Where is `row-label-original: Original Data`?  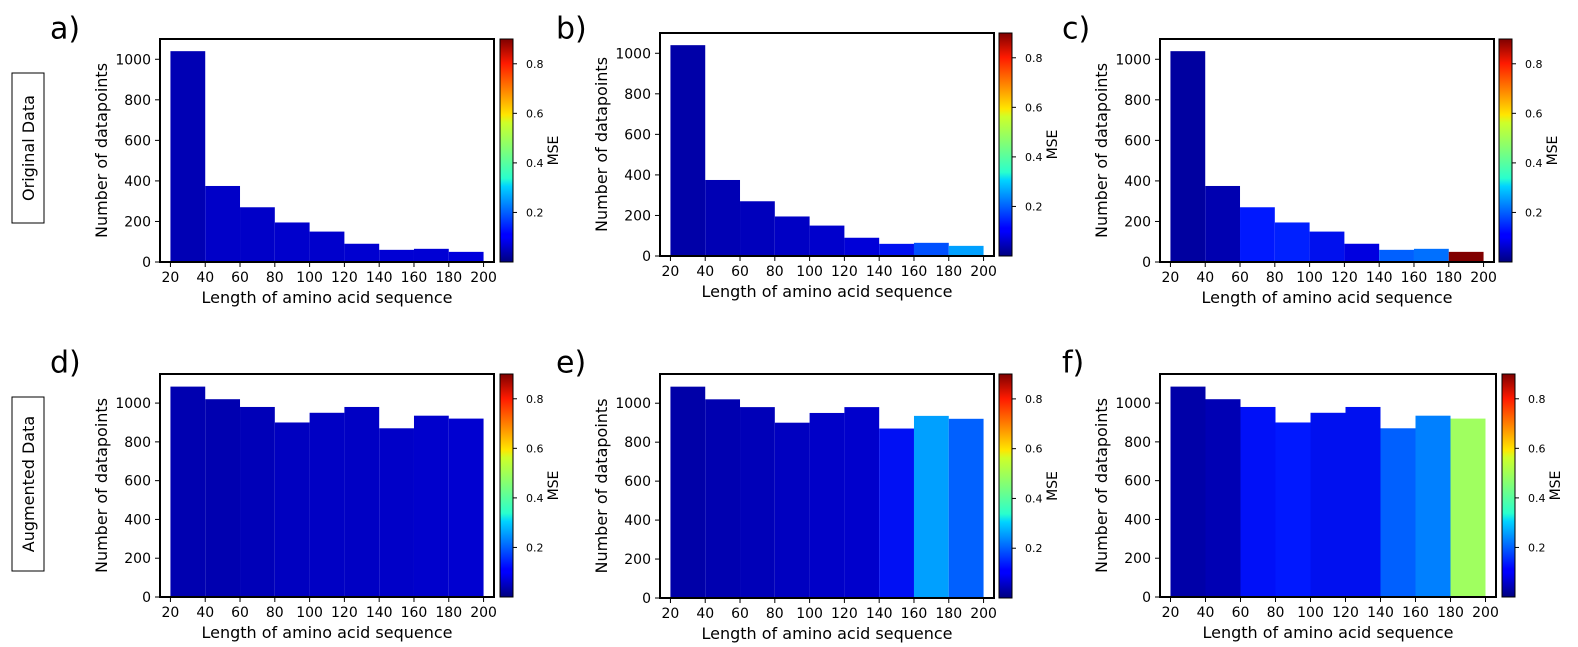 row-label-original: Original Data is located at coordinates (28, 148).